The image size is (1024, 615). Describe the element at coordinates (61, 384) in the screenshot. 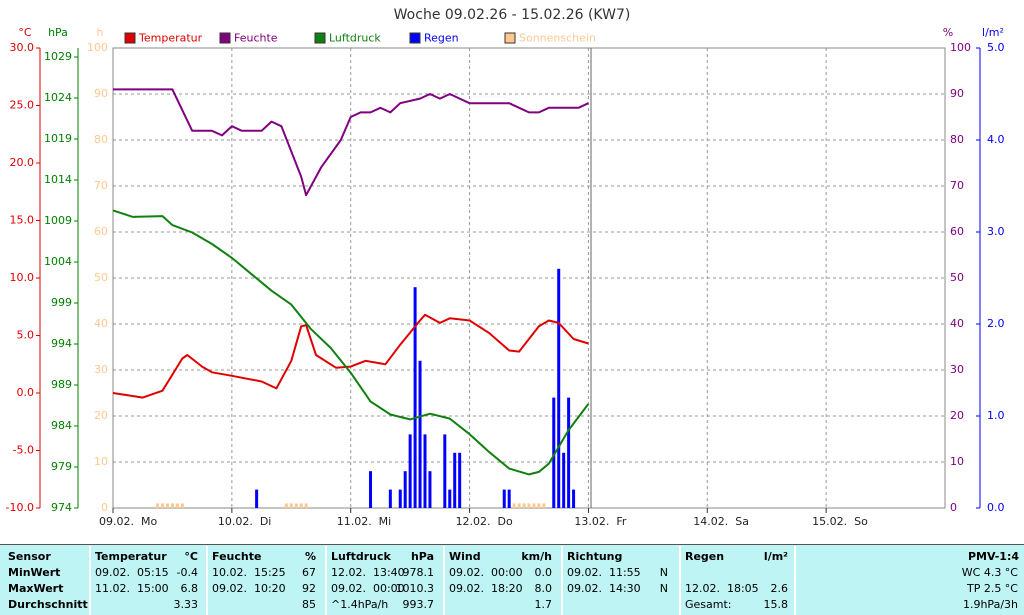

I see `y-tick-label: 989` at that location.